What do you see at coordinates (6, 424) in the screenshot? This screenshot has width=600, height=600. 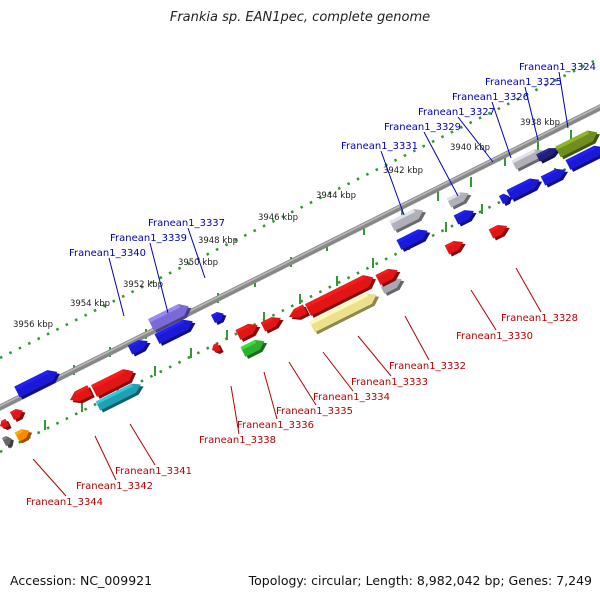 I see `gene-3344c` at bounding box center [6, 424].